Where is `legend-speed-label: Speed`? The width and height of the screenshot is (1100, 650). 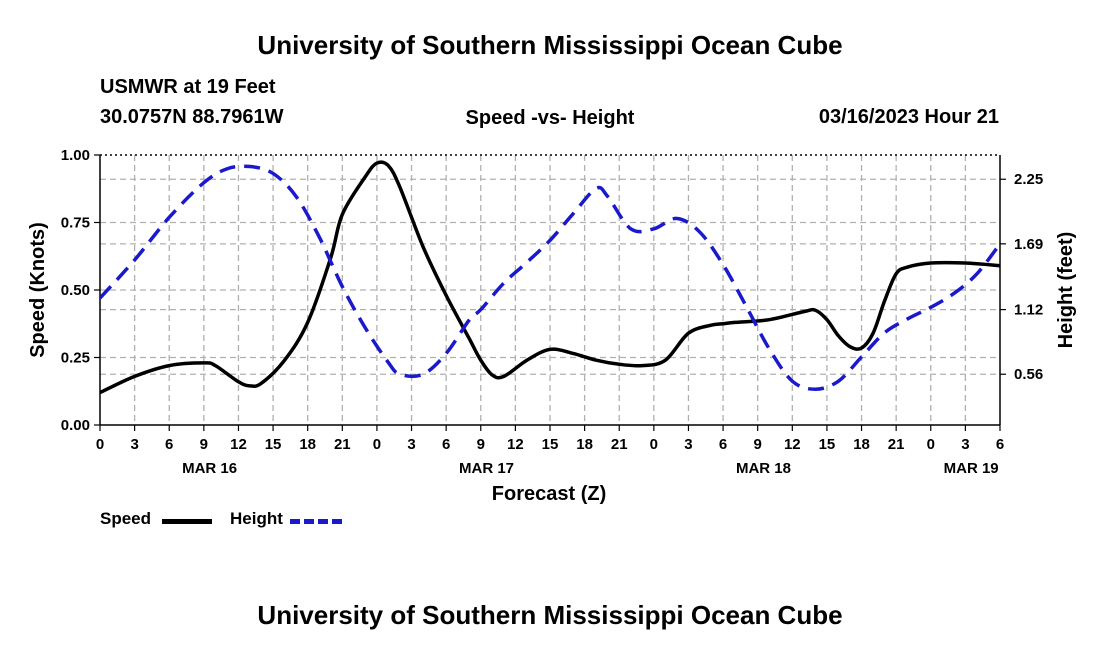 legend-speed-label: Speed is located at coordinates (126, 518).